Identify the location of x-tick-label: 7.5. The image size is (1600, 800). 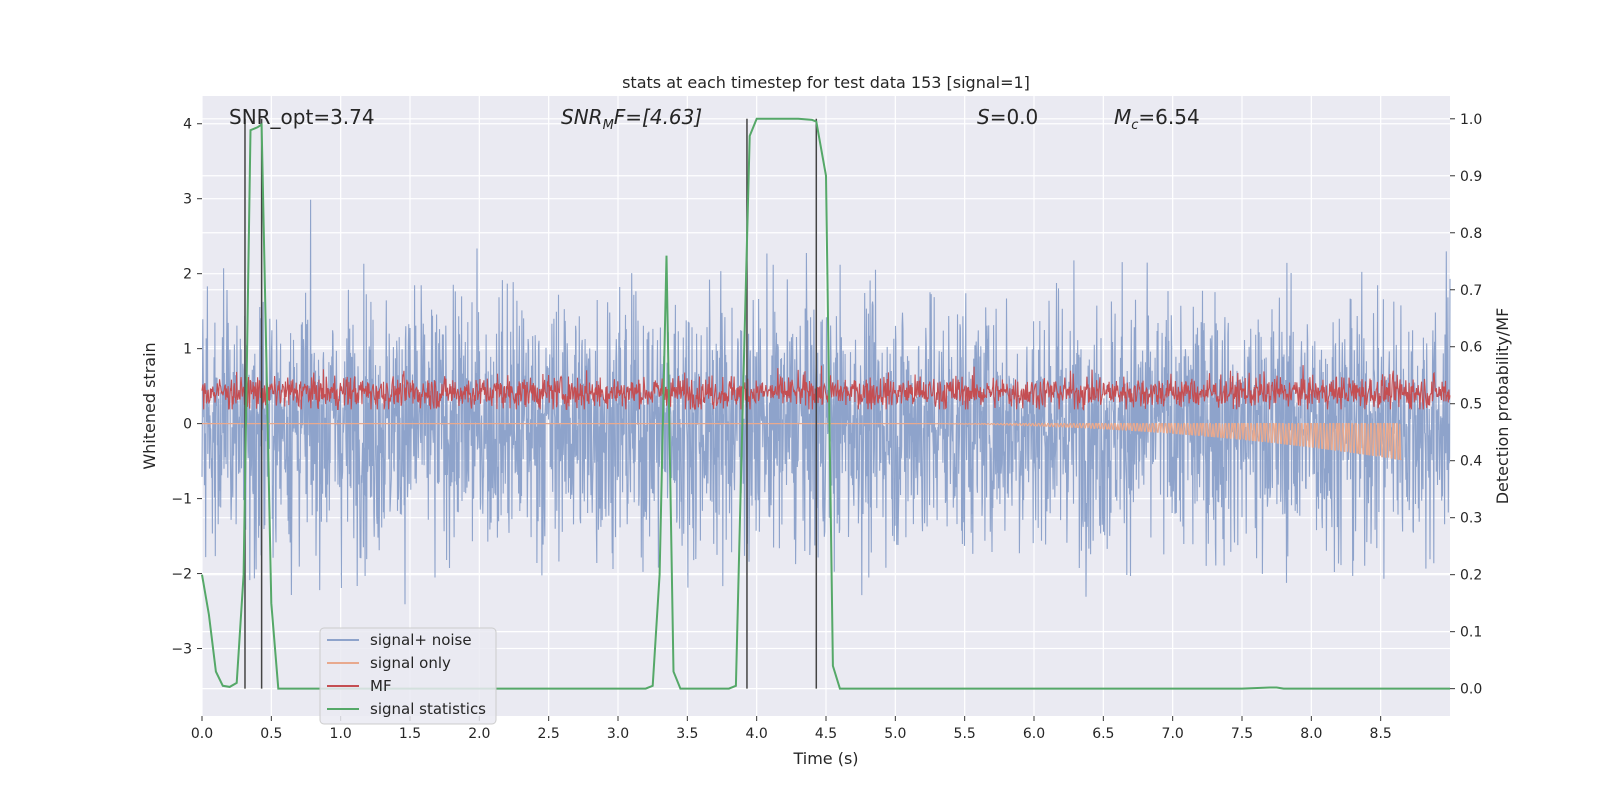
(1242, 734).